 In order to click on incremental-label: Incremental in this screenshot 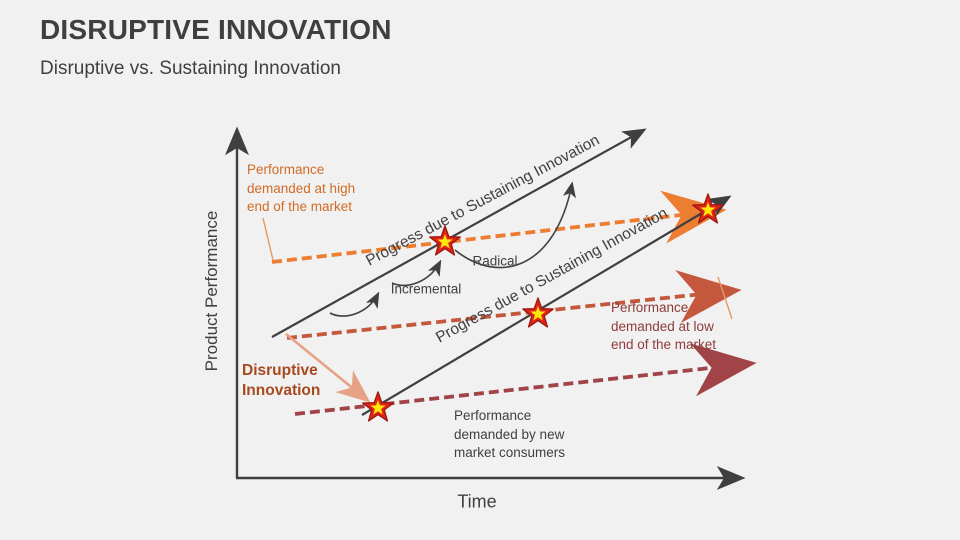, I will do `click(426, 289)`.